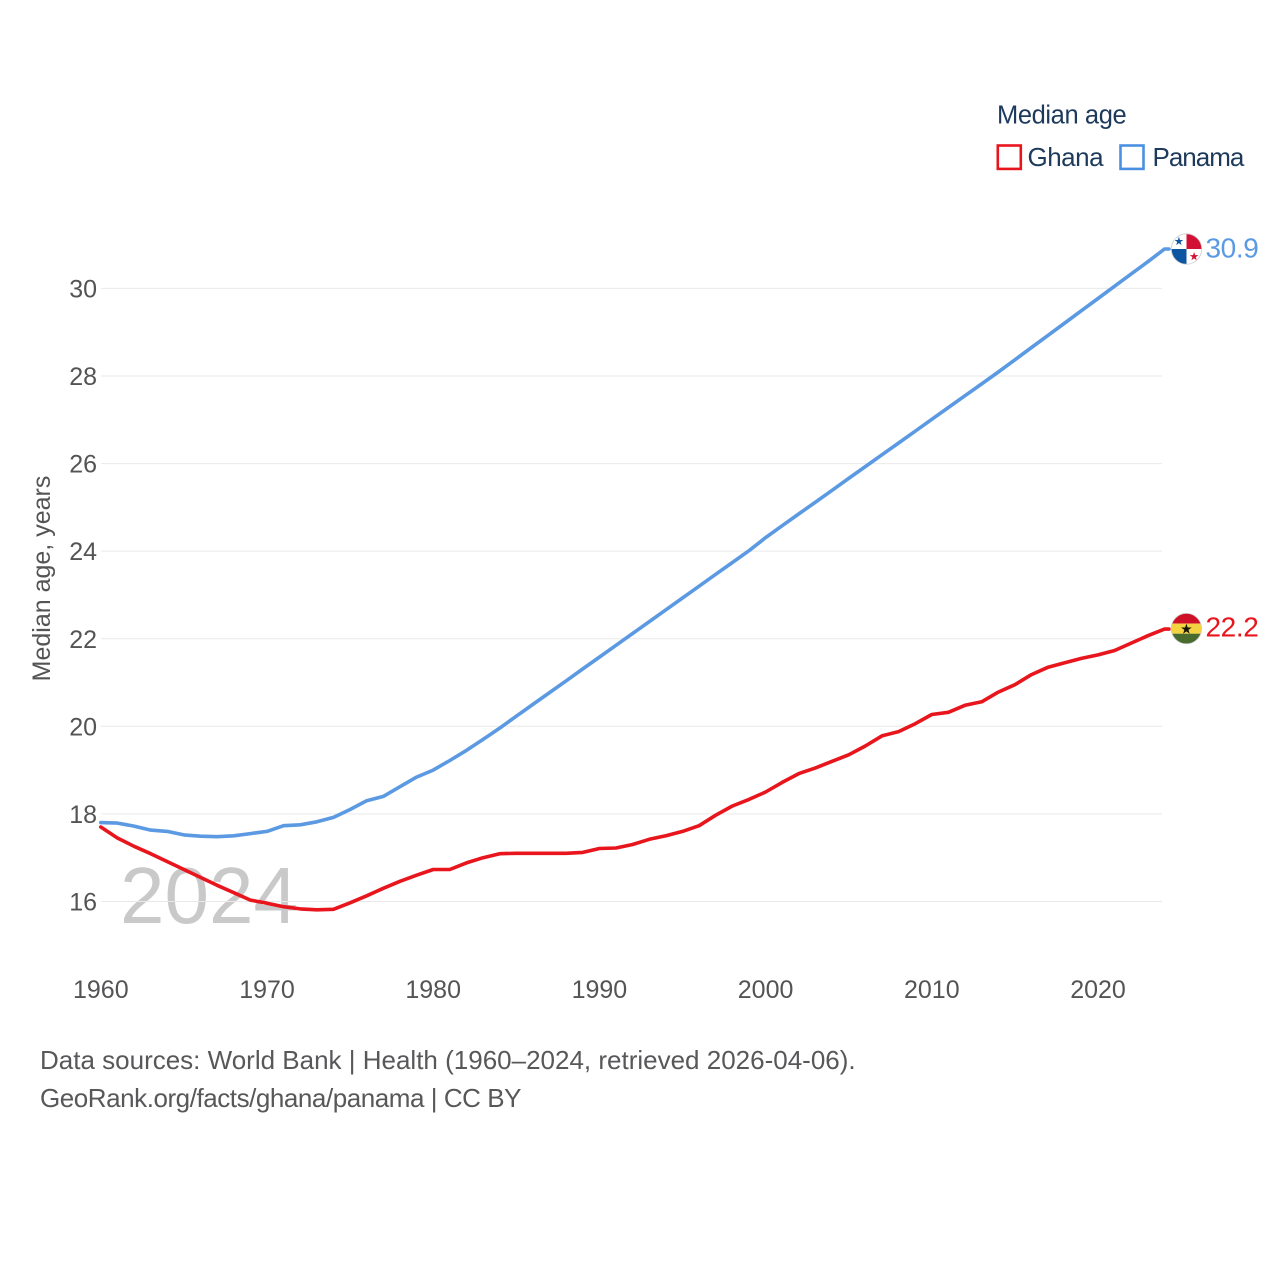 The width and height of the screenshot is (1280, 1285). I want to click on svg-text: 2020, so click(1098, 990).